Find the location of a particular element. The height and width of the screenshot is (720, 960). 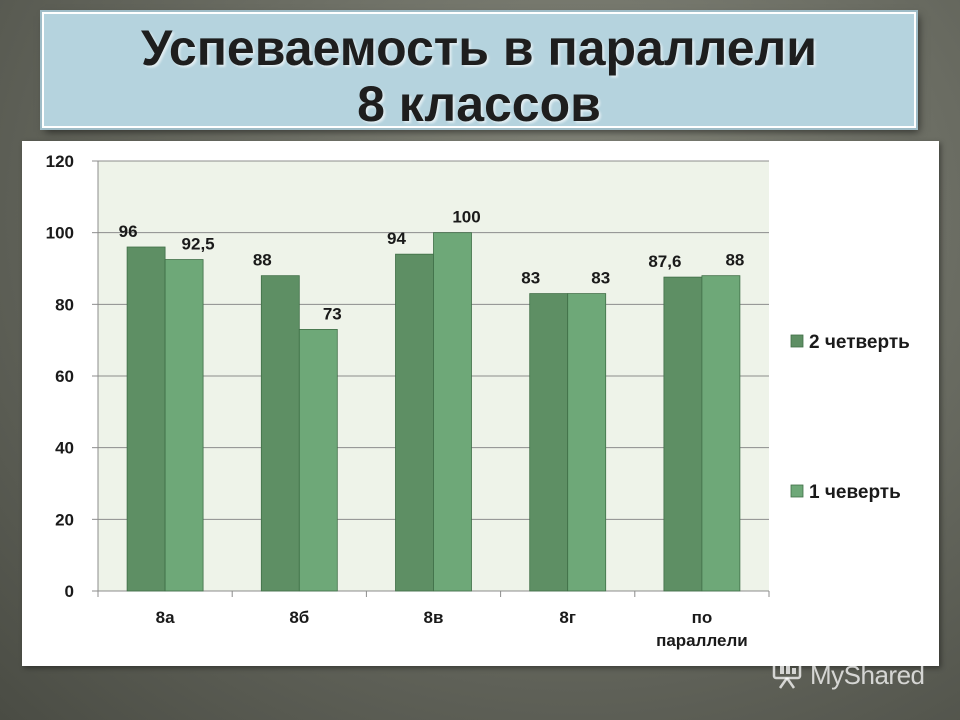

data-label: 100 is located at coordinates (466, 217).